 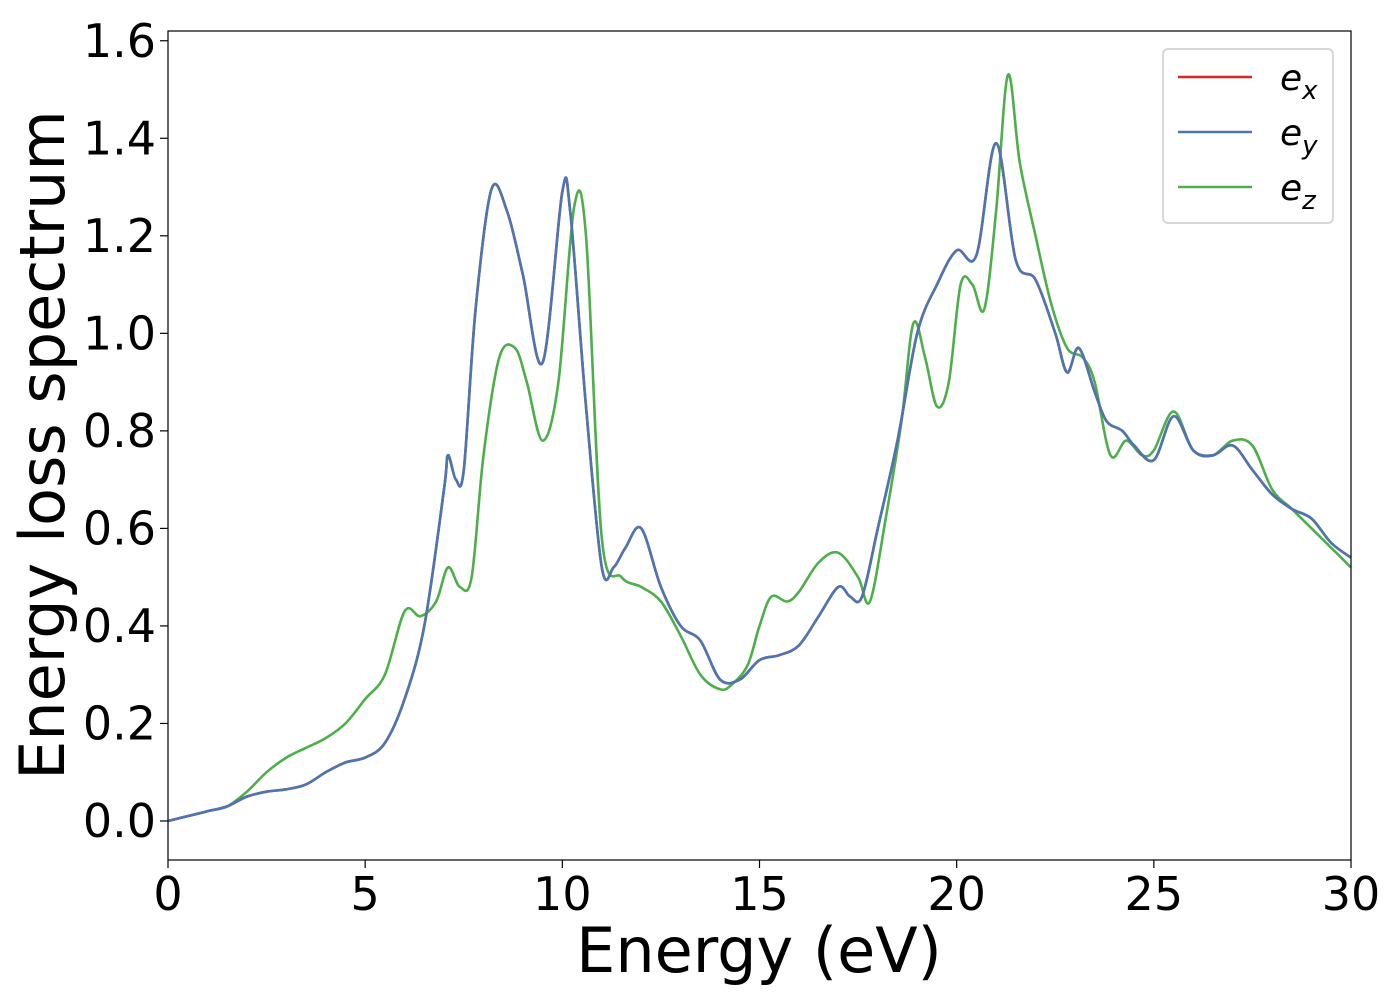 I want to click on legend-label-subscript: x, so click(x=1309, y=91).